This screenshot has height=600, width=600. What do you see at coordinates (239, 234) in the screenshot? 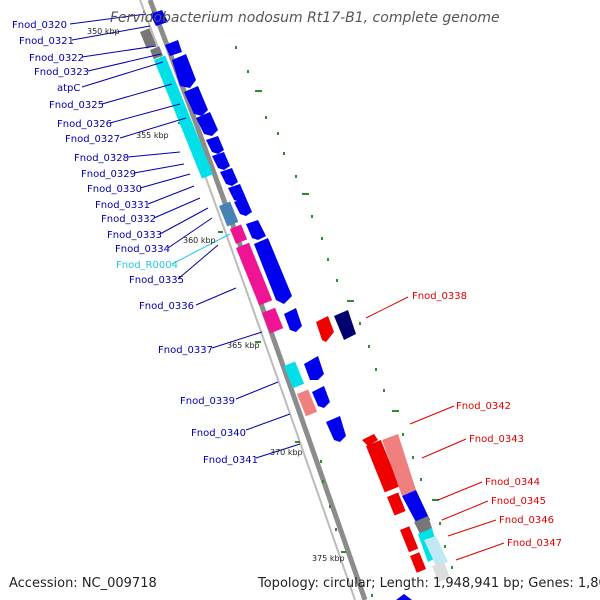
I see `gene-rna-fnod-r0004` at bounding box center [239, 234].